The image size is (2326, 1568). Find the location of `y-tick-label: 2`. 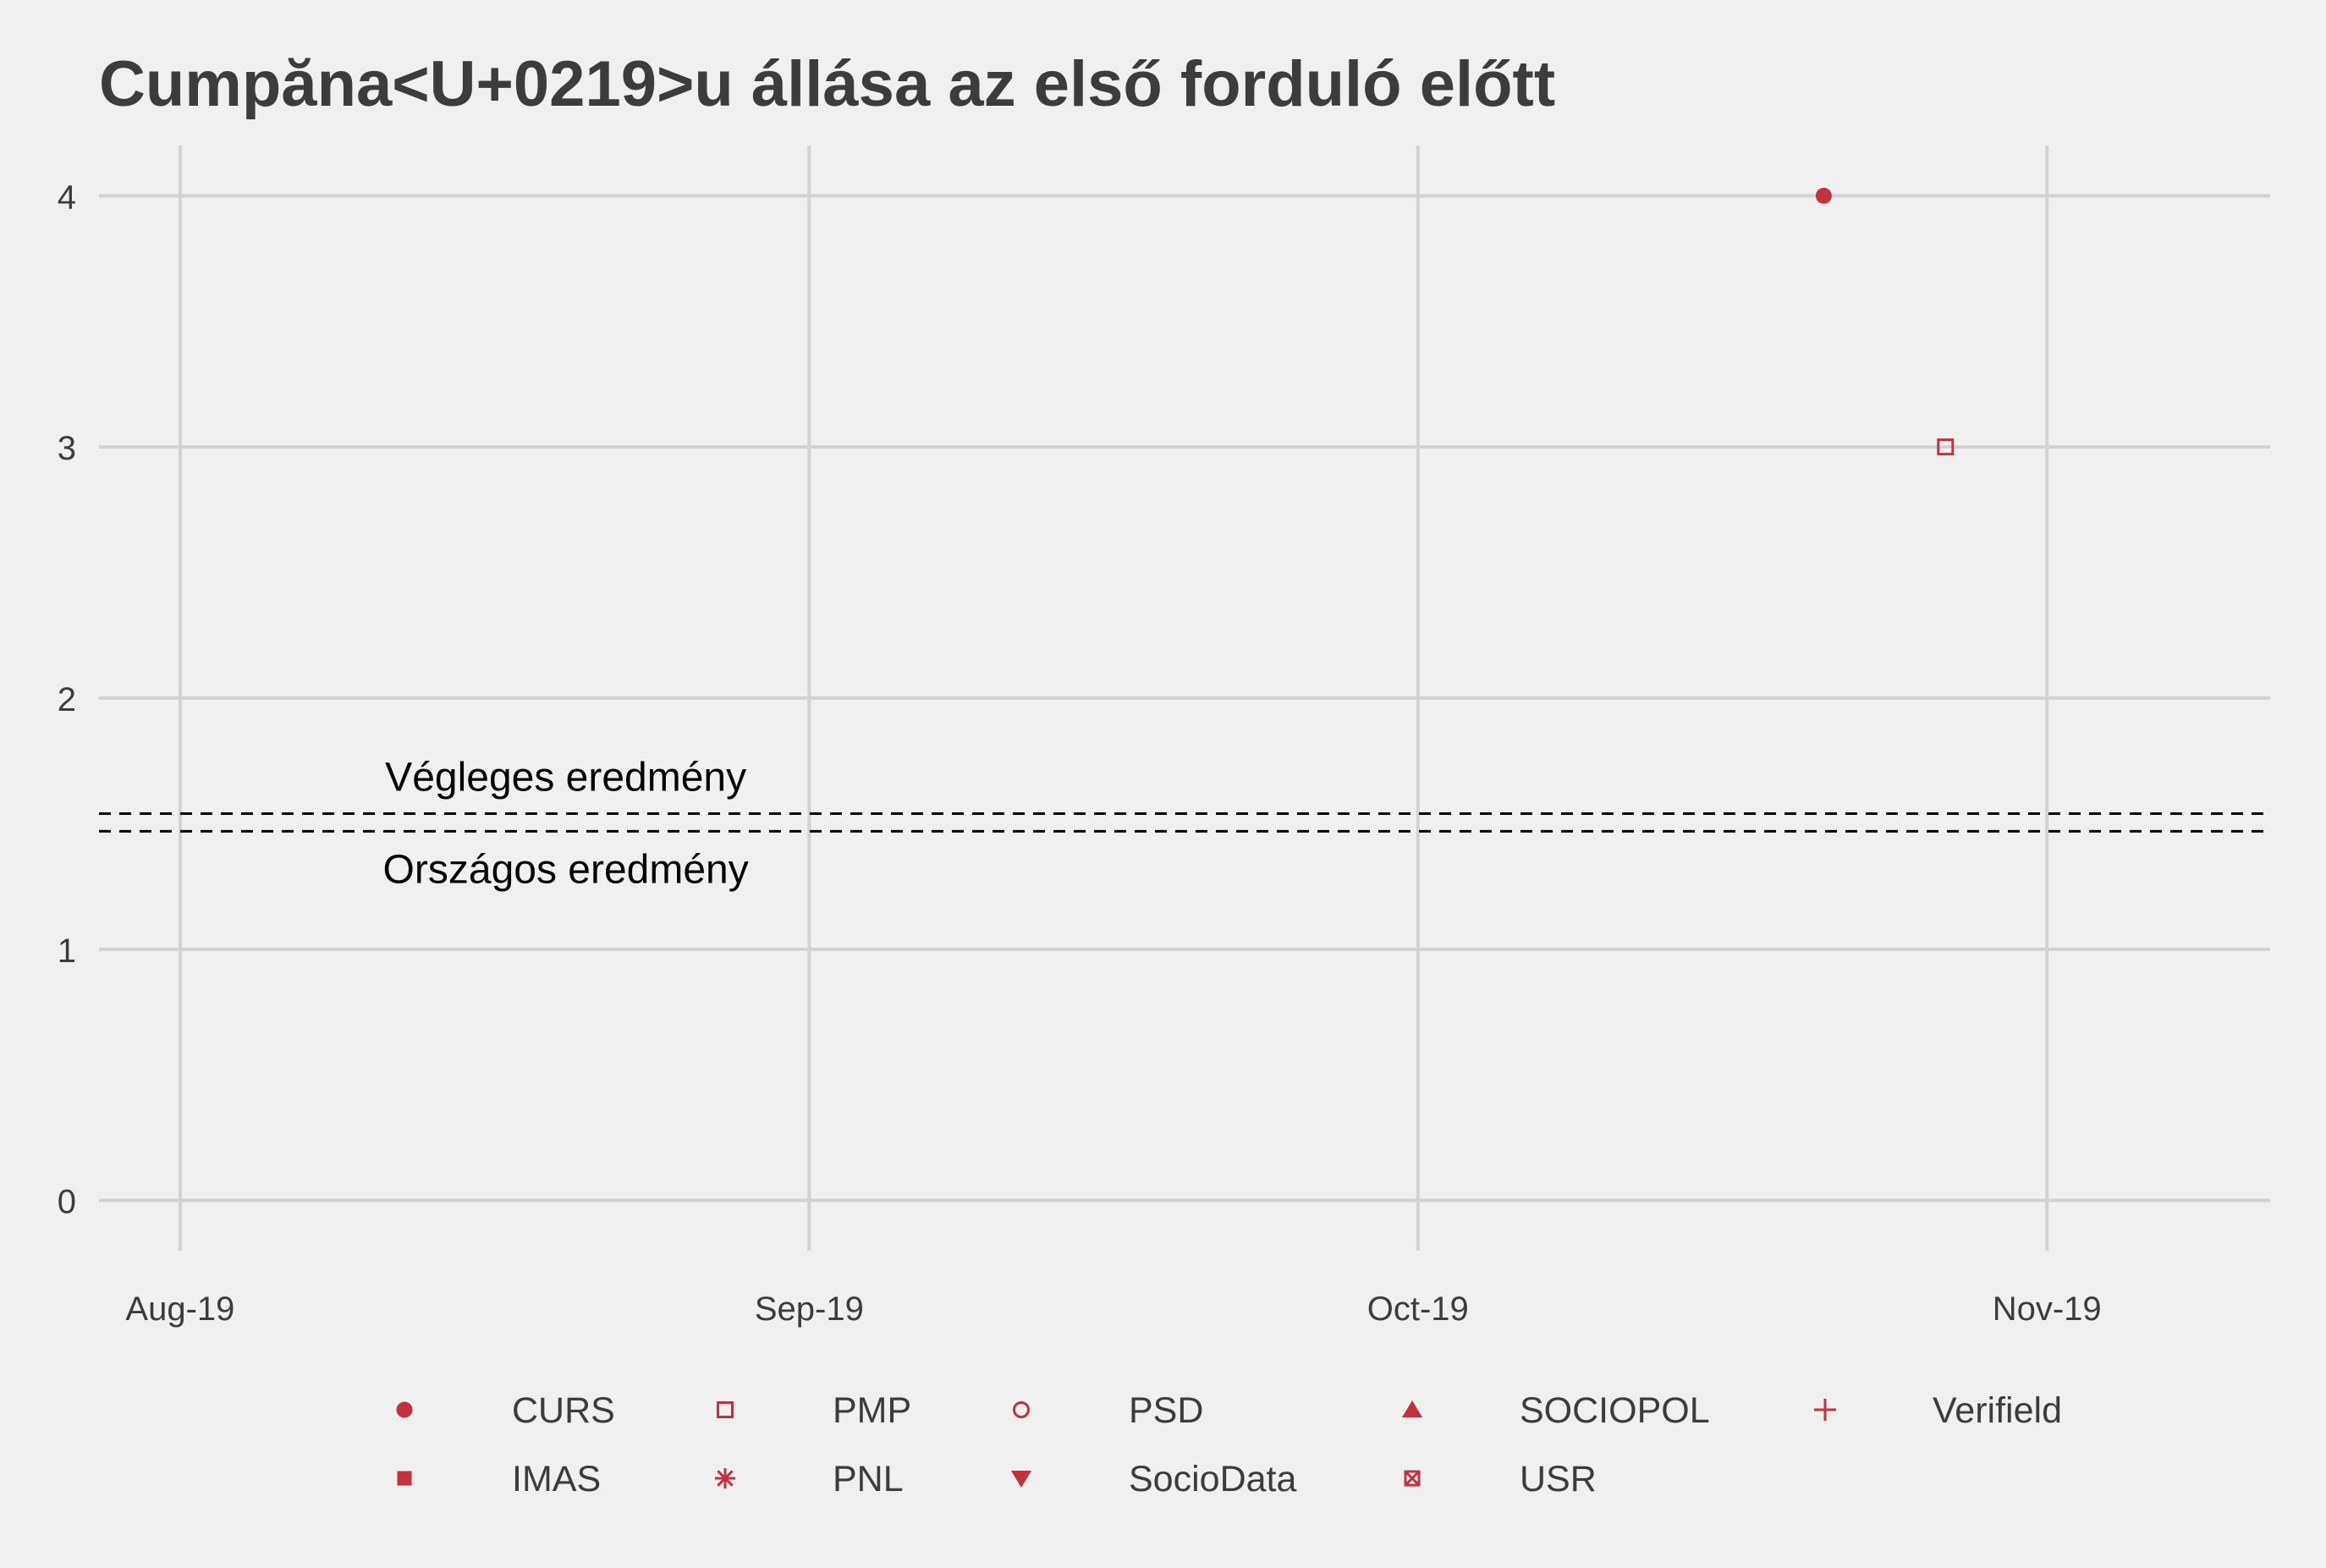

y-tick-label: 2 is located at coordinates (67, 699).